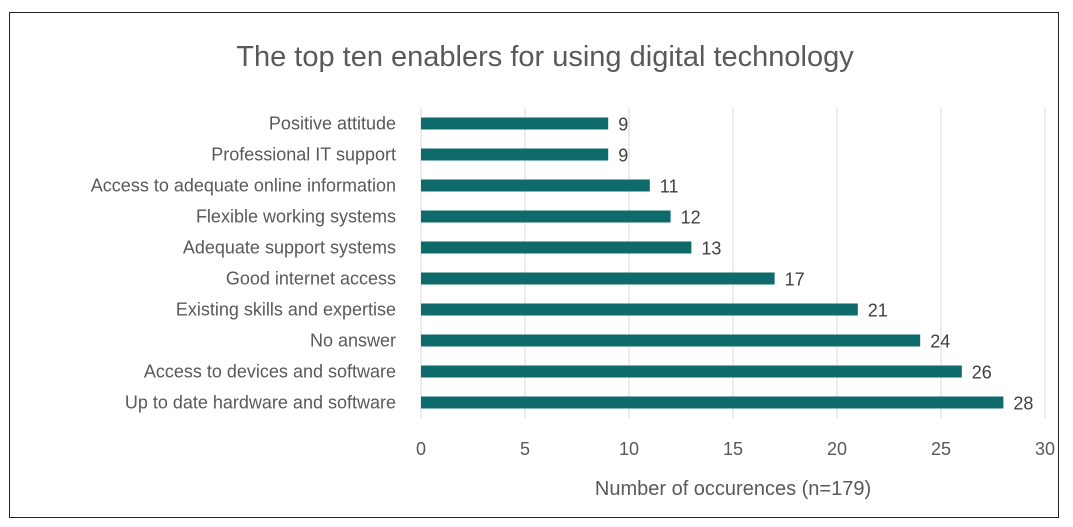 The image size is (1073, 527). I want to click on data-label-1: 9, so click(623, 156).